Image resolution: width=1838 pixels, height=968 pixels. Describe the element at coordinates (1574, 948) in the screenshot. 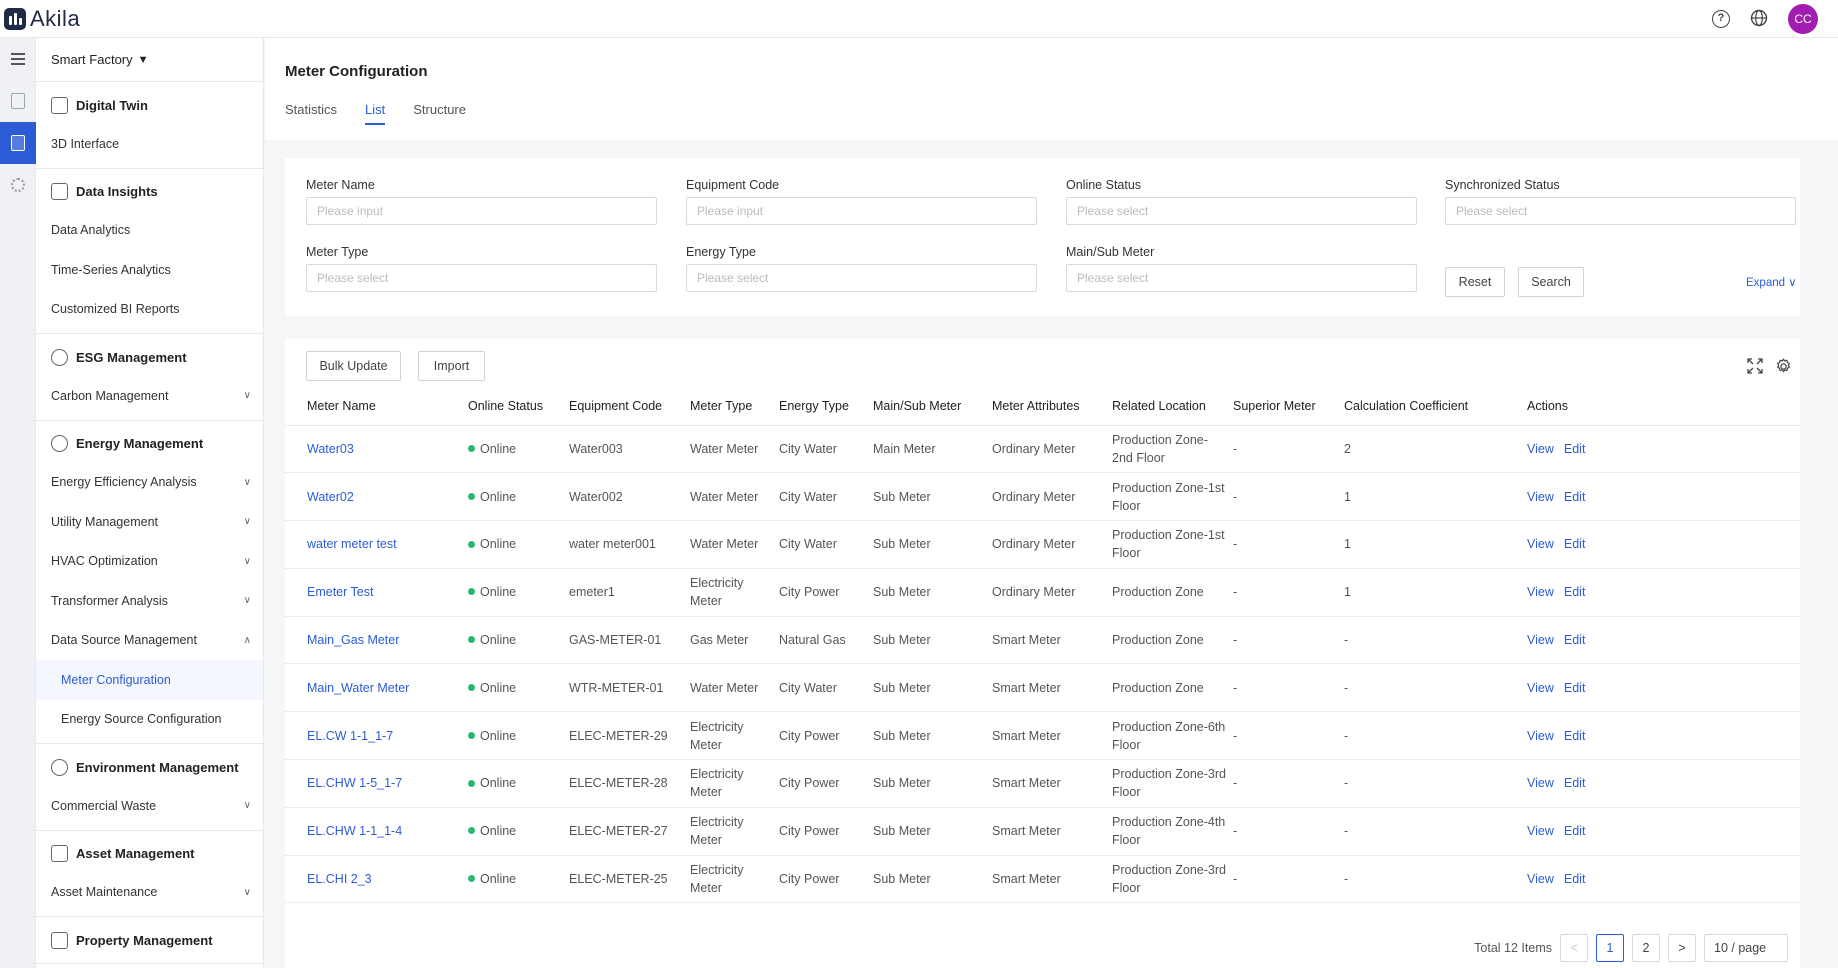

I see `prev-page-button: <` at that location.